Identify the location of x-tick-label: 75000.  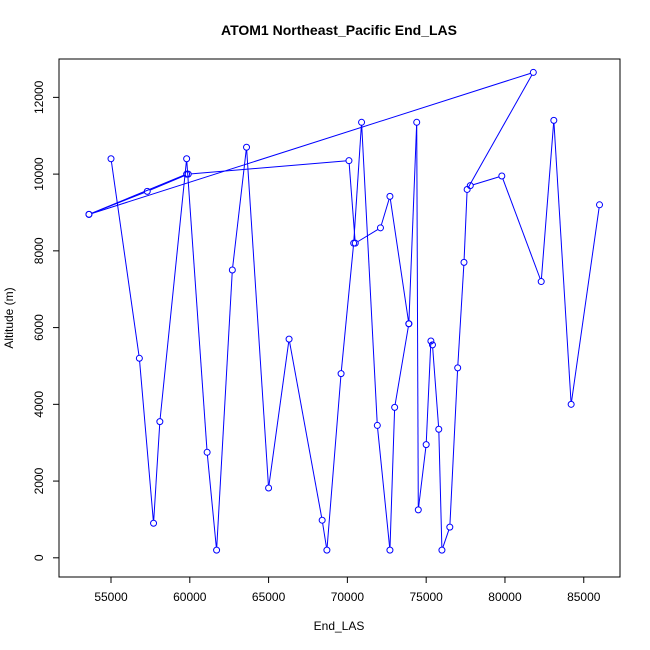
(426, 597).